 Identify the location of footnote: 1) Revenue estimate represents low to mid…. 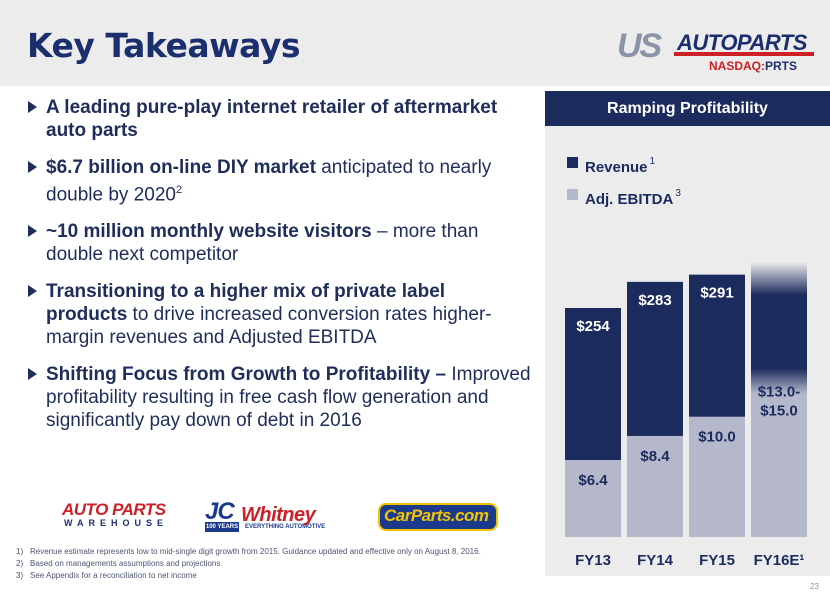
(271, 552).